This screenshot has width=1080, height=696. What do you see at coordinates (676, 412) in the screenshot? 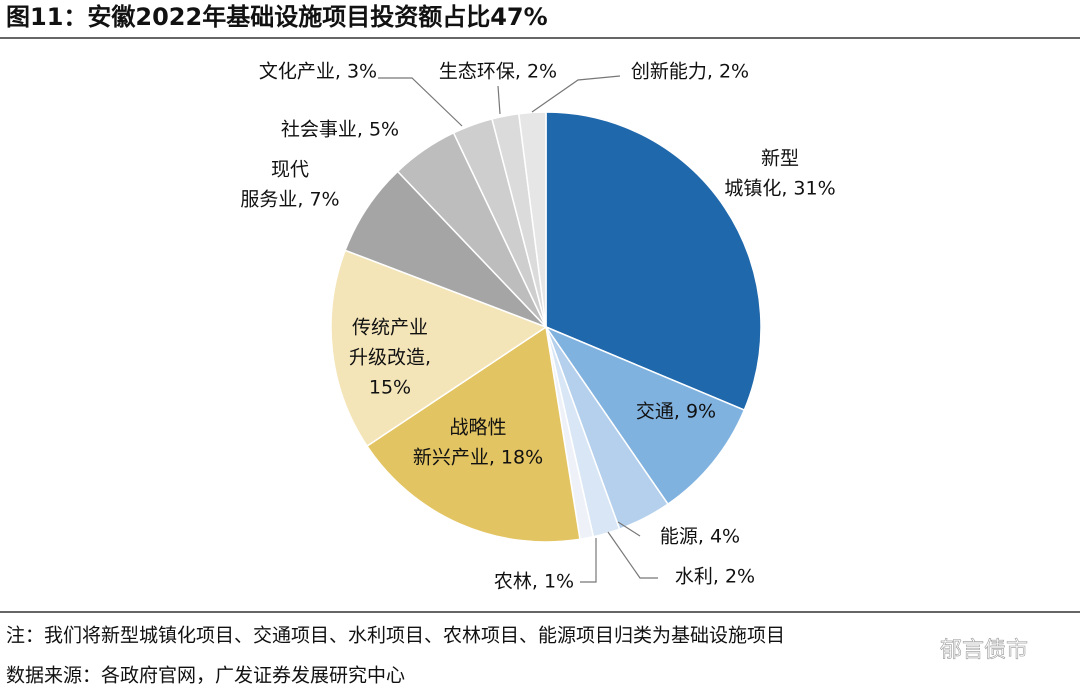
I see `slice-label: 交通, 9%` at bounding box center [676, 412].